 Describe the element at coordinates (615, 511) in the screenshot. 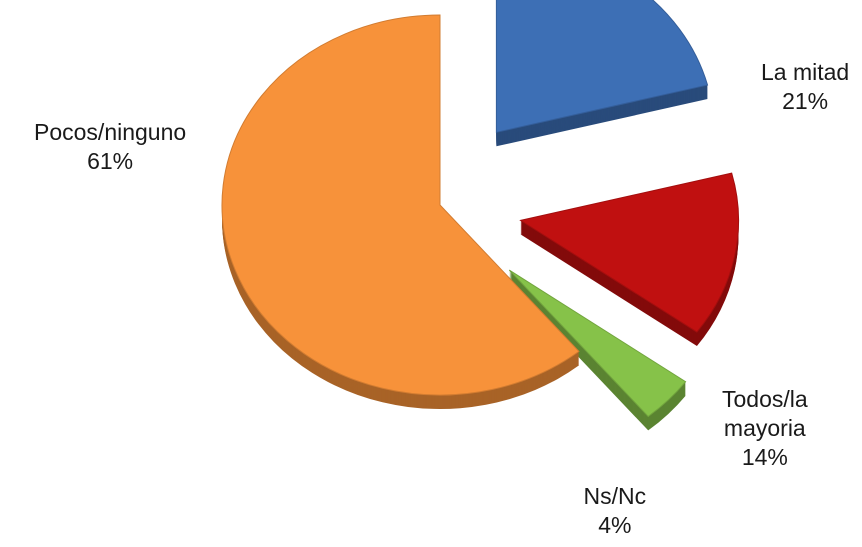

I see `label-ns-nc: Ns/Nc 4%` at that location.